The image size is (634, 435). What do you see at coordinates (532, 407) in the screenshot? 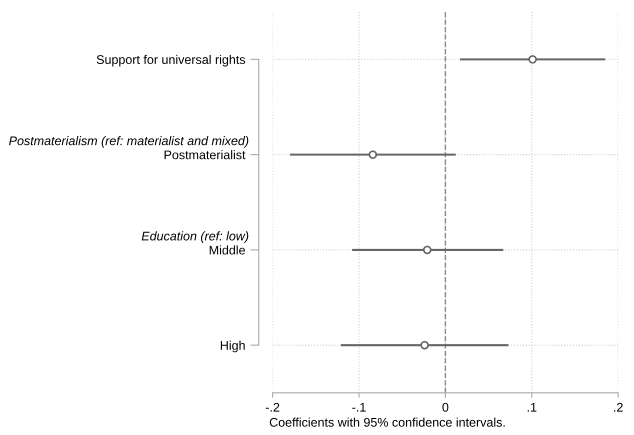
I see `x-tick-label: .1` at bounding box center [532, 407].